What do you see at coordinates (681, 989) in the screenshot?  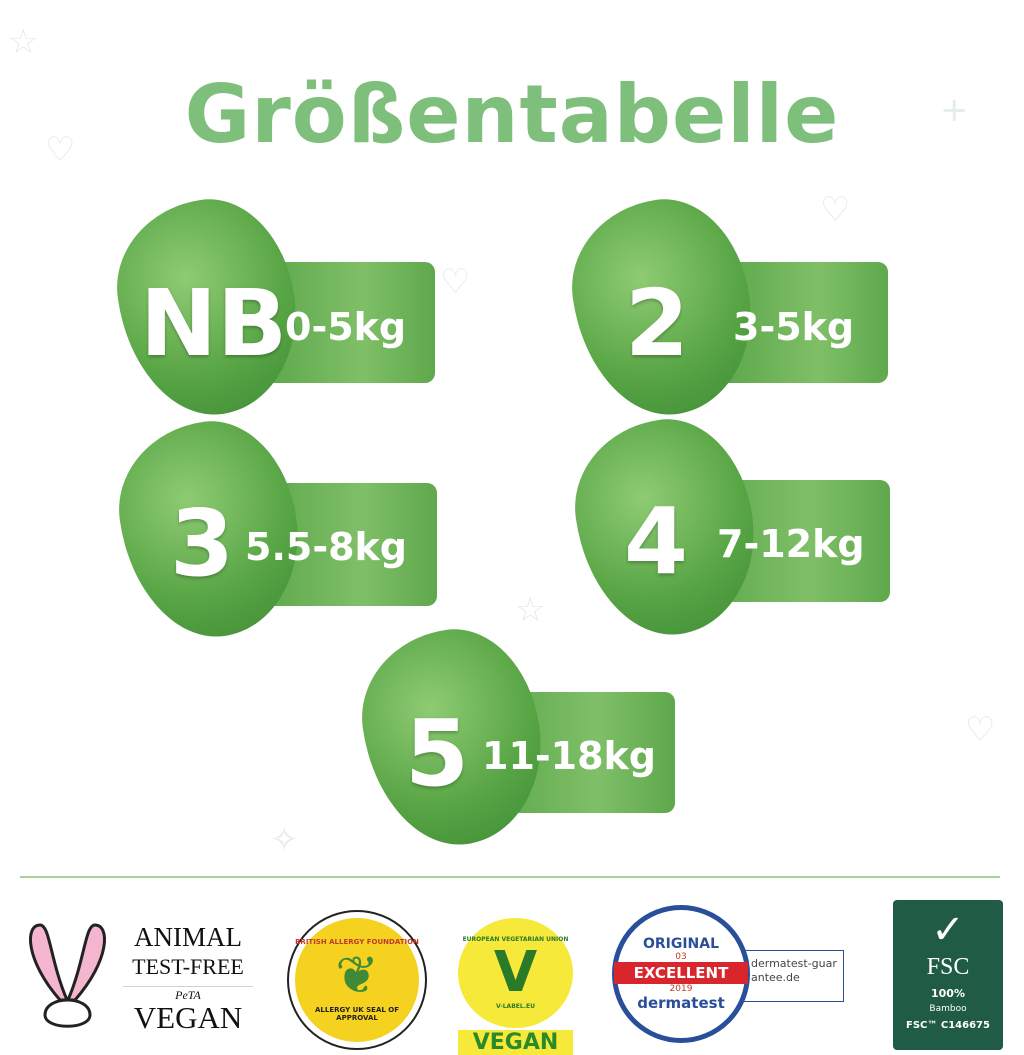 I see `dermatest-year: 2019` at bounding box center [681, 989].